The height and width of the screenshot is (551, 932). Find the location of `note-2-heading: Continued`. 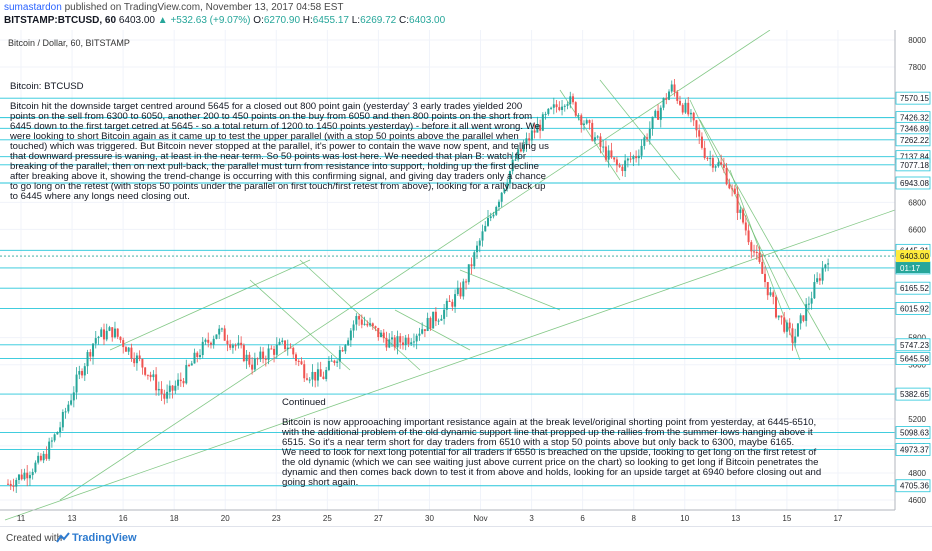

note-2-heading: Continued is located at coordinates (304, 402).